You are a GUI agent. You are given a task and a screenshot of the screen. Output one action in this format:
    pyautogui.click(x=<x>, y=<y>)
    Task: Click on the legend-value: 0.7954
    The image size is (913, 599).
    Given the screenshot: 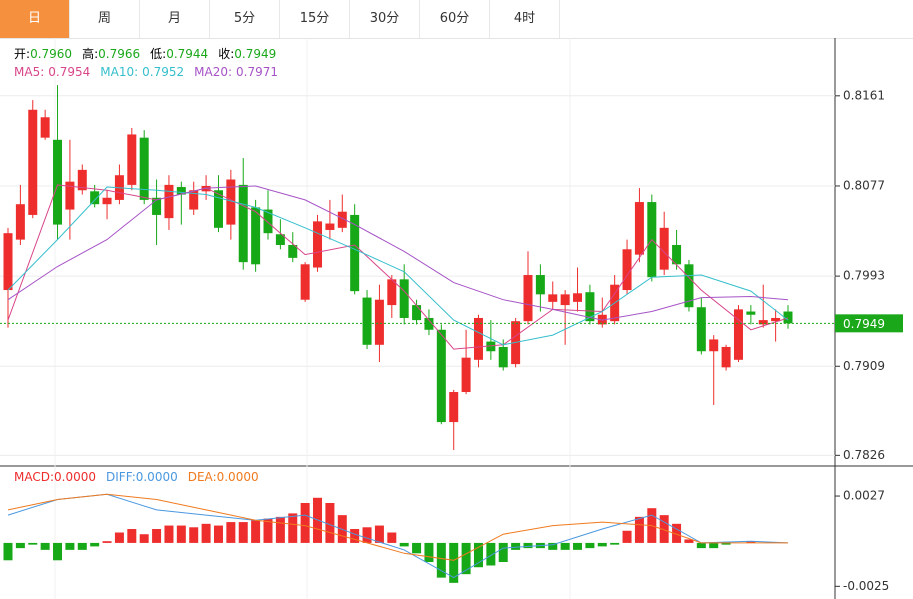 What is the action you would take?
    pyautogui.click(x=69, y=72)
    